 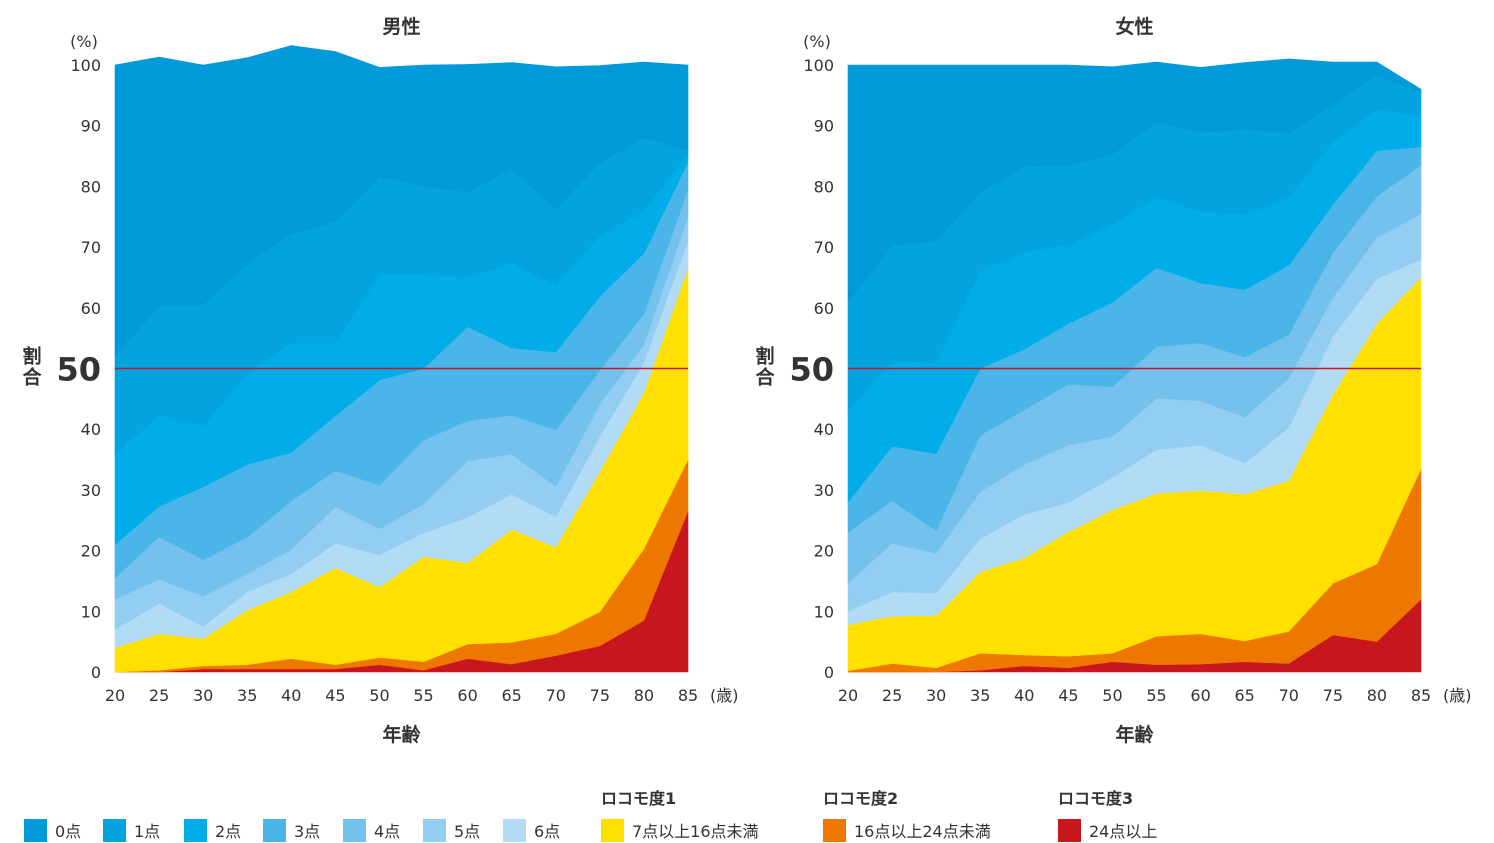 I want to click on legend-label: 4点, so click(x=387, y=831).